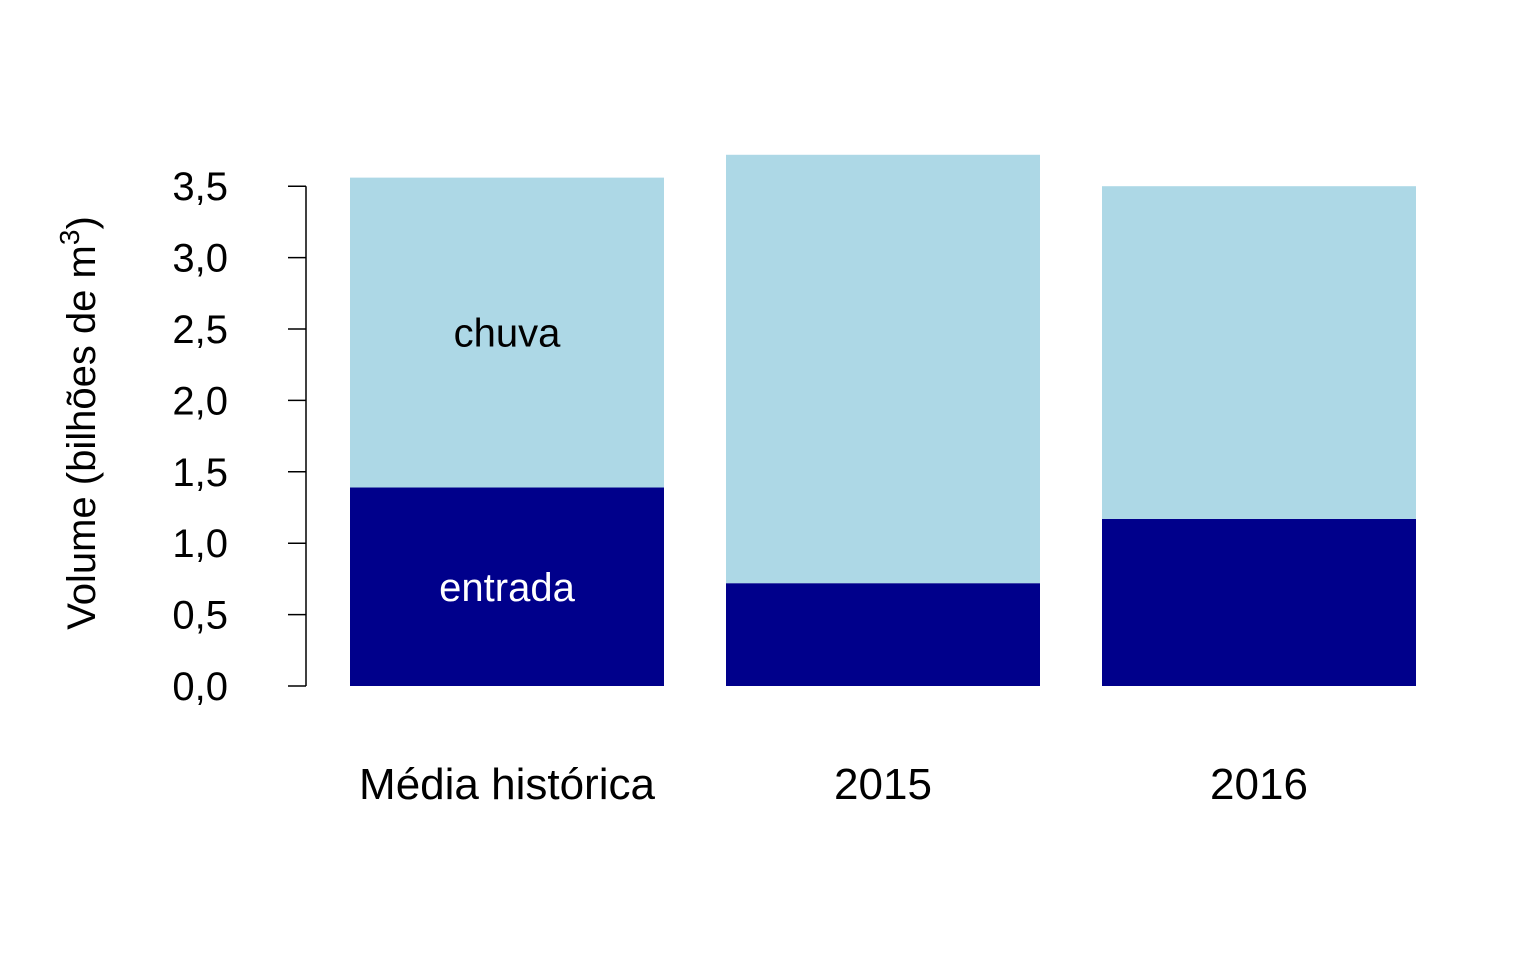 The width and height of the screenshot is (1536, 960). Describe the element at coordinates (82, 437) in the screenshot. I see `y-axis-title-main: Volume (bilhões de m` at that location.